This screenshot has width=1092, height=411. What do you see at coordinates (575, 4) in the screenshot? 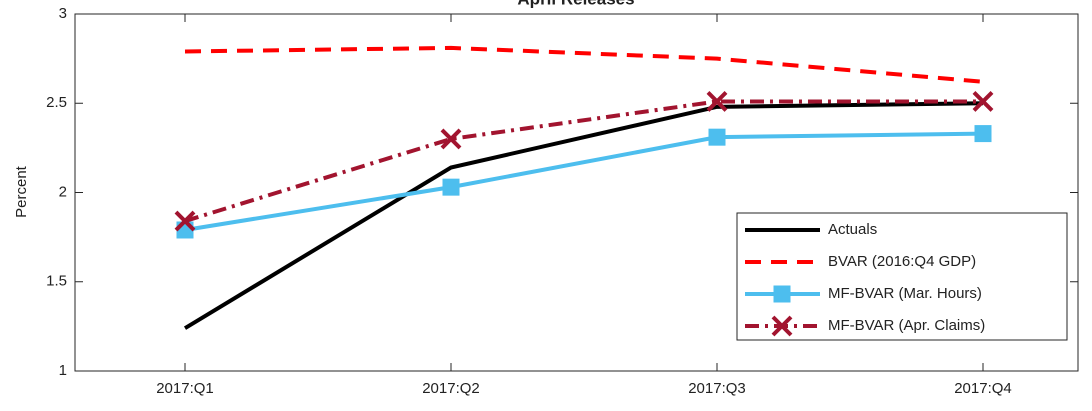
I see `chart-title: April Releases` at bounding box center [575, 4].